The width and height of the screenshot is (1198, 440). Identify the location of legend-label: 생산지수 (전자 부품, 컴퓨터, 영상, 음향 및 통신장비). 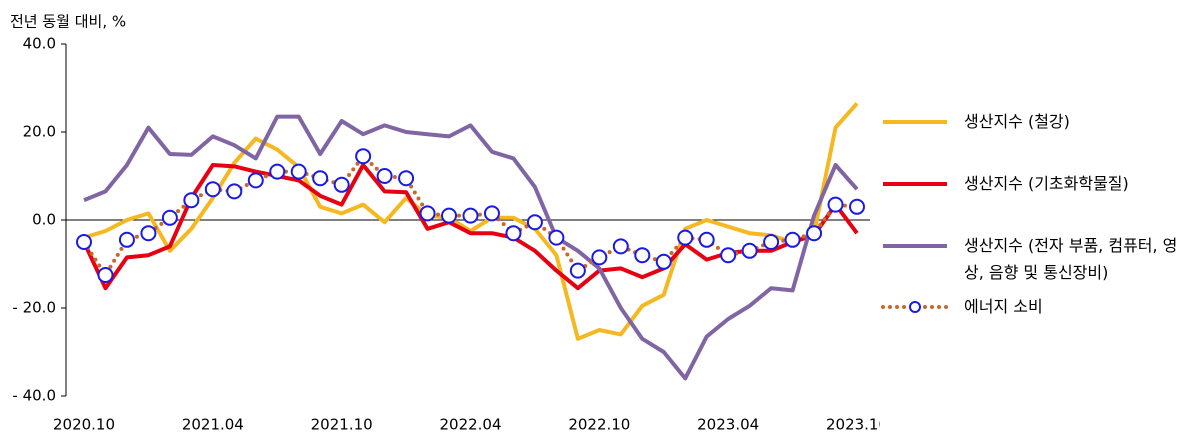
(1071, 259).